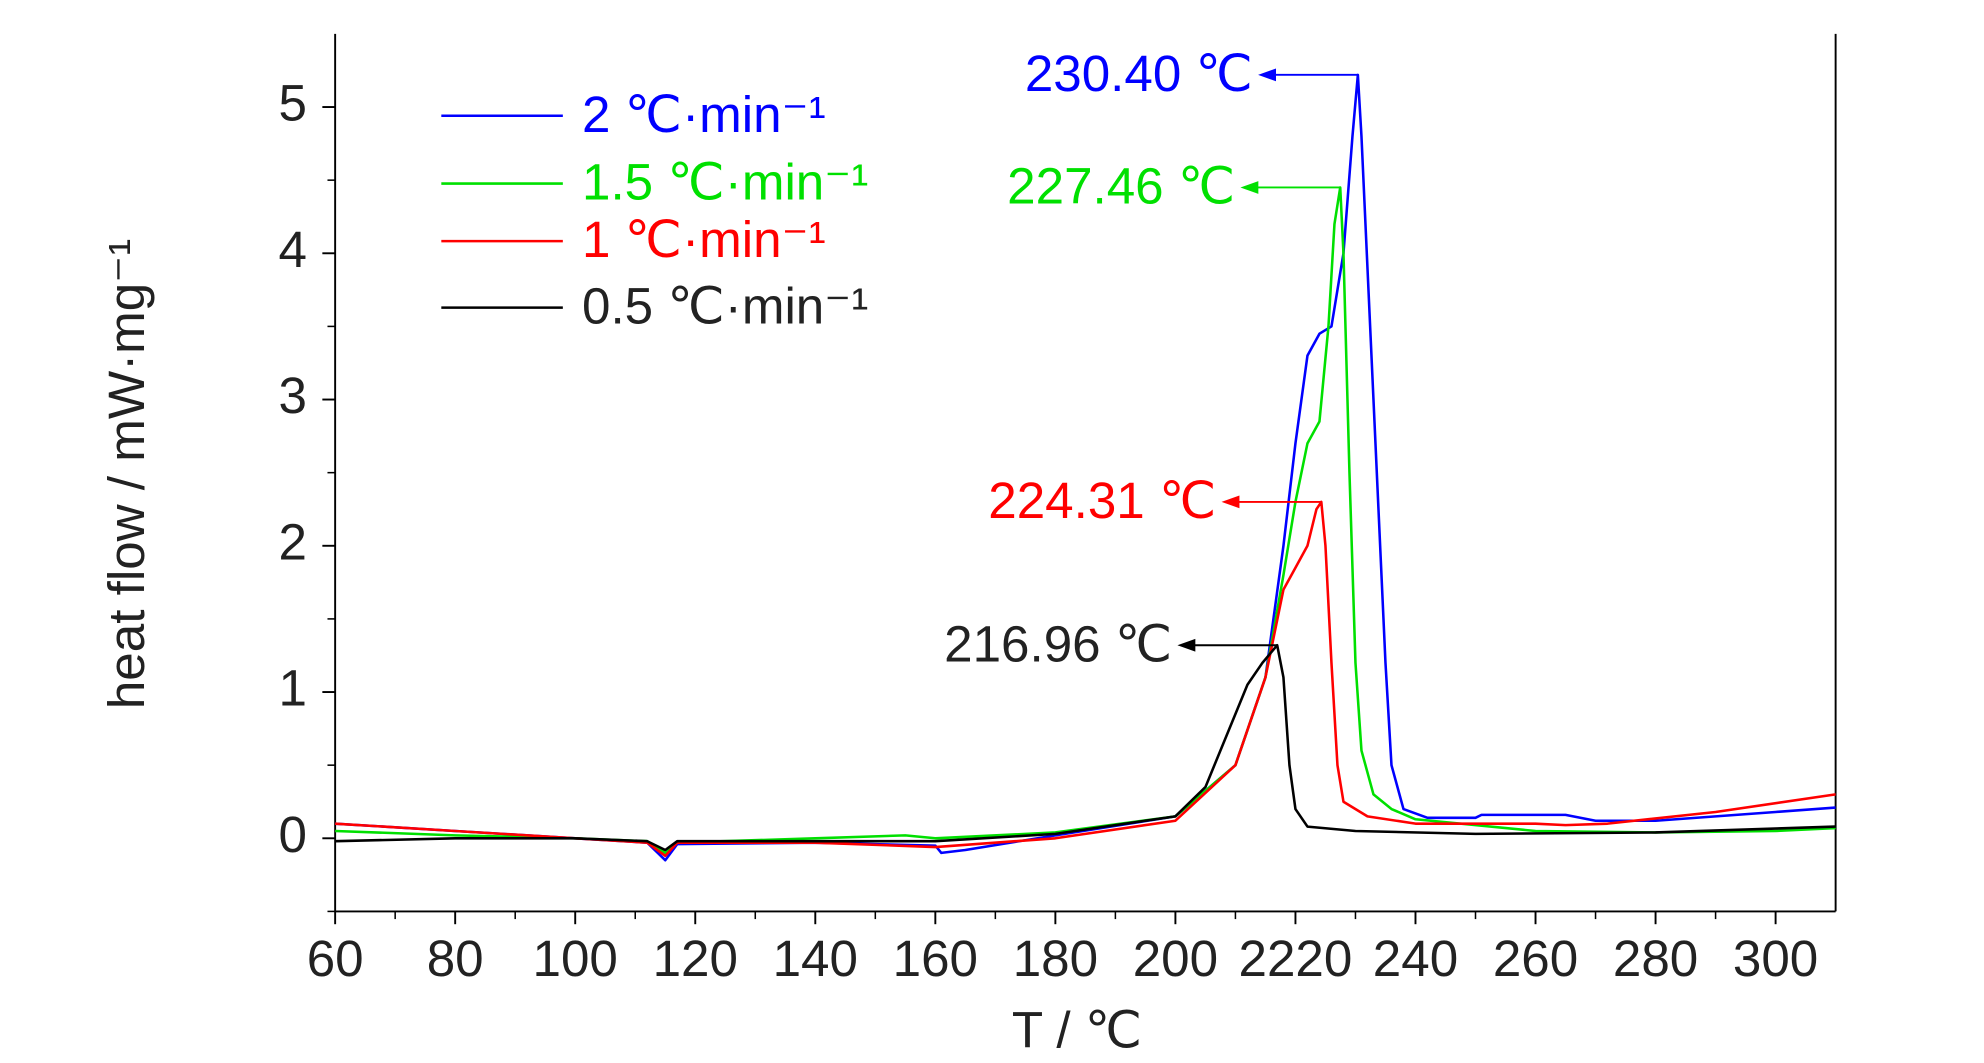 This screenshot has width=1984, height=1063. What do you see at coordinates (1415, 958) in the screenshot?
I see `x-tick-label: 240` at bounding box center [1415, 958].